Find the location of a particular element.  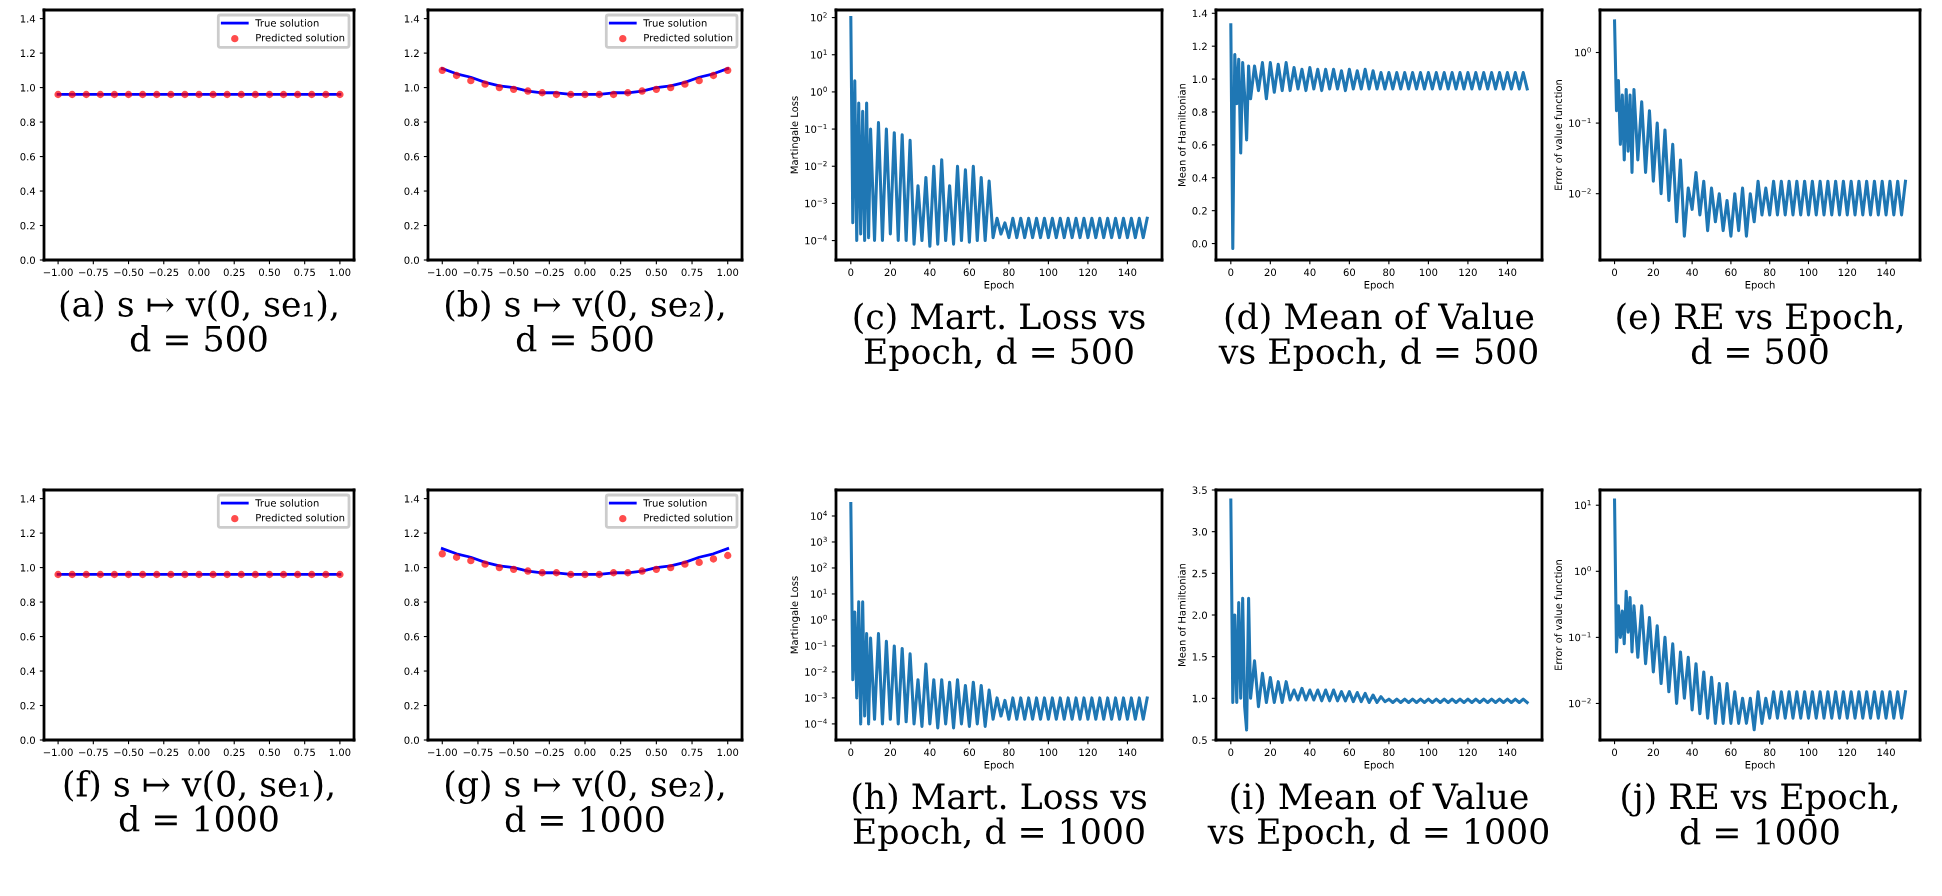

text: (b) s ↦ v(0, se₂), d = 500 is located at coordinates (584, 321).